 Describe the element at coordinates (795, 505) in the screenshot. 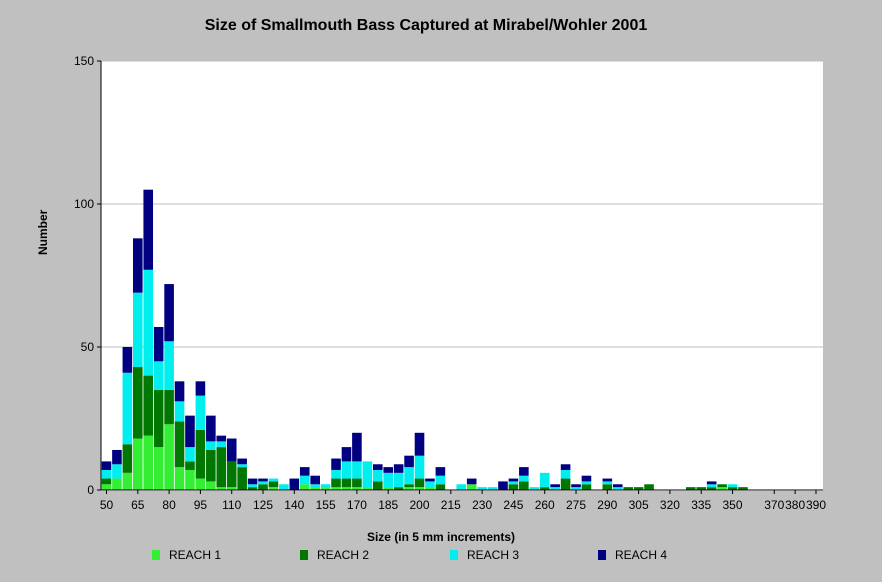

I see `x-tick-label: 380` at that location.